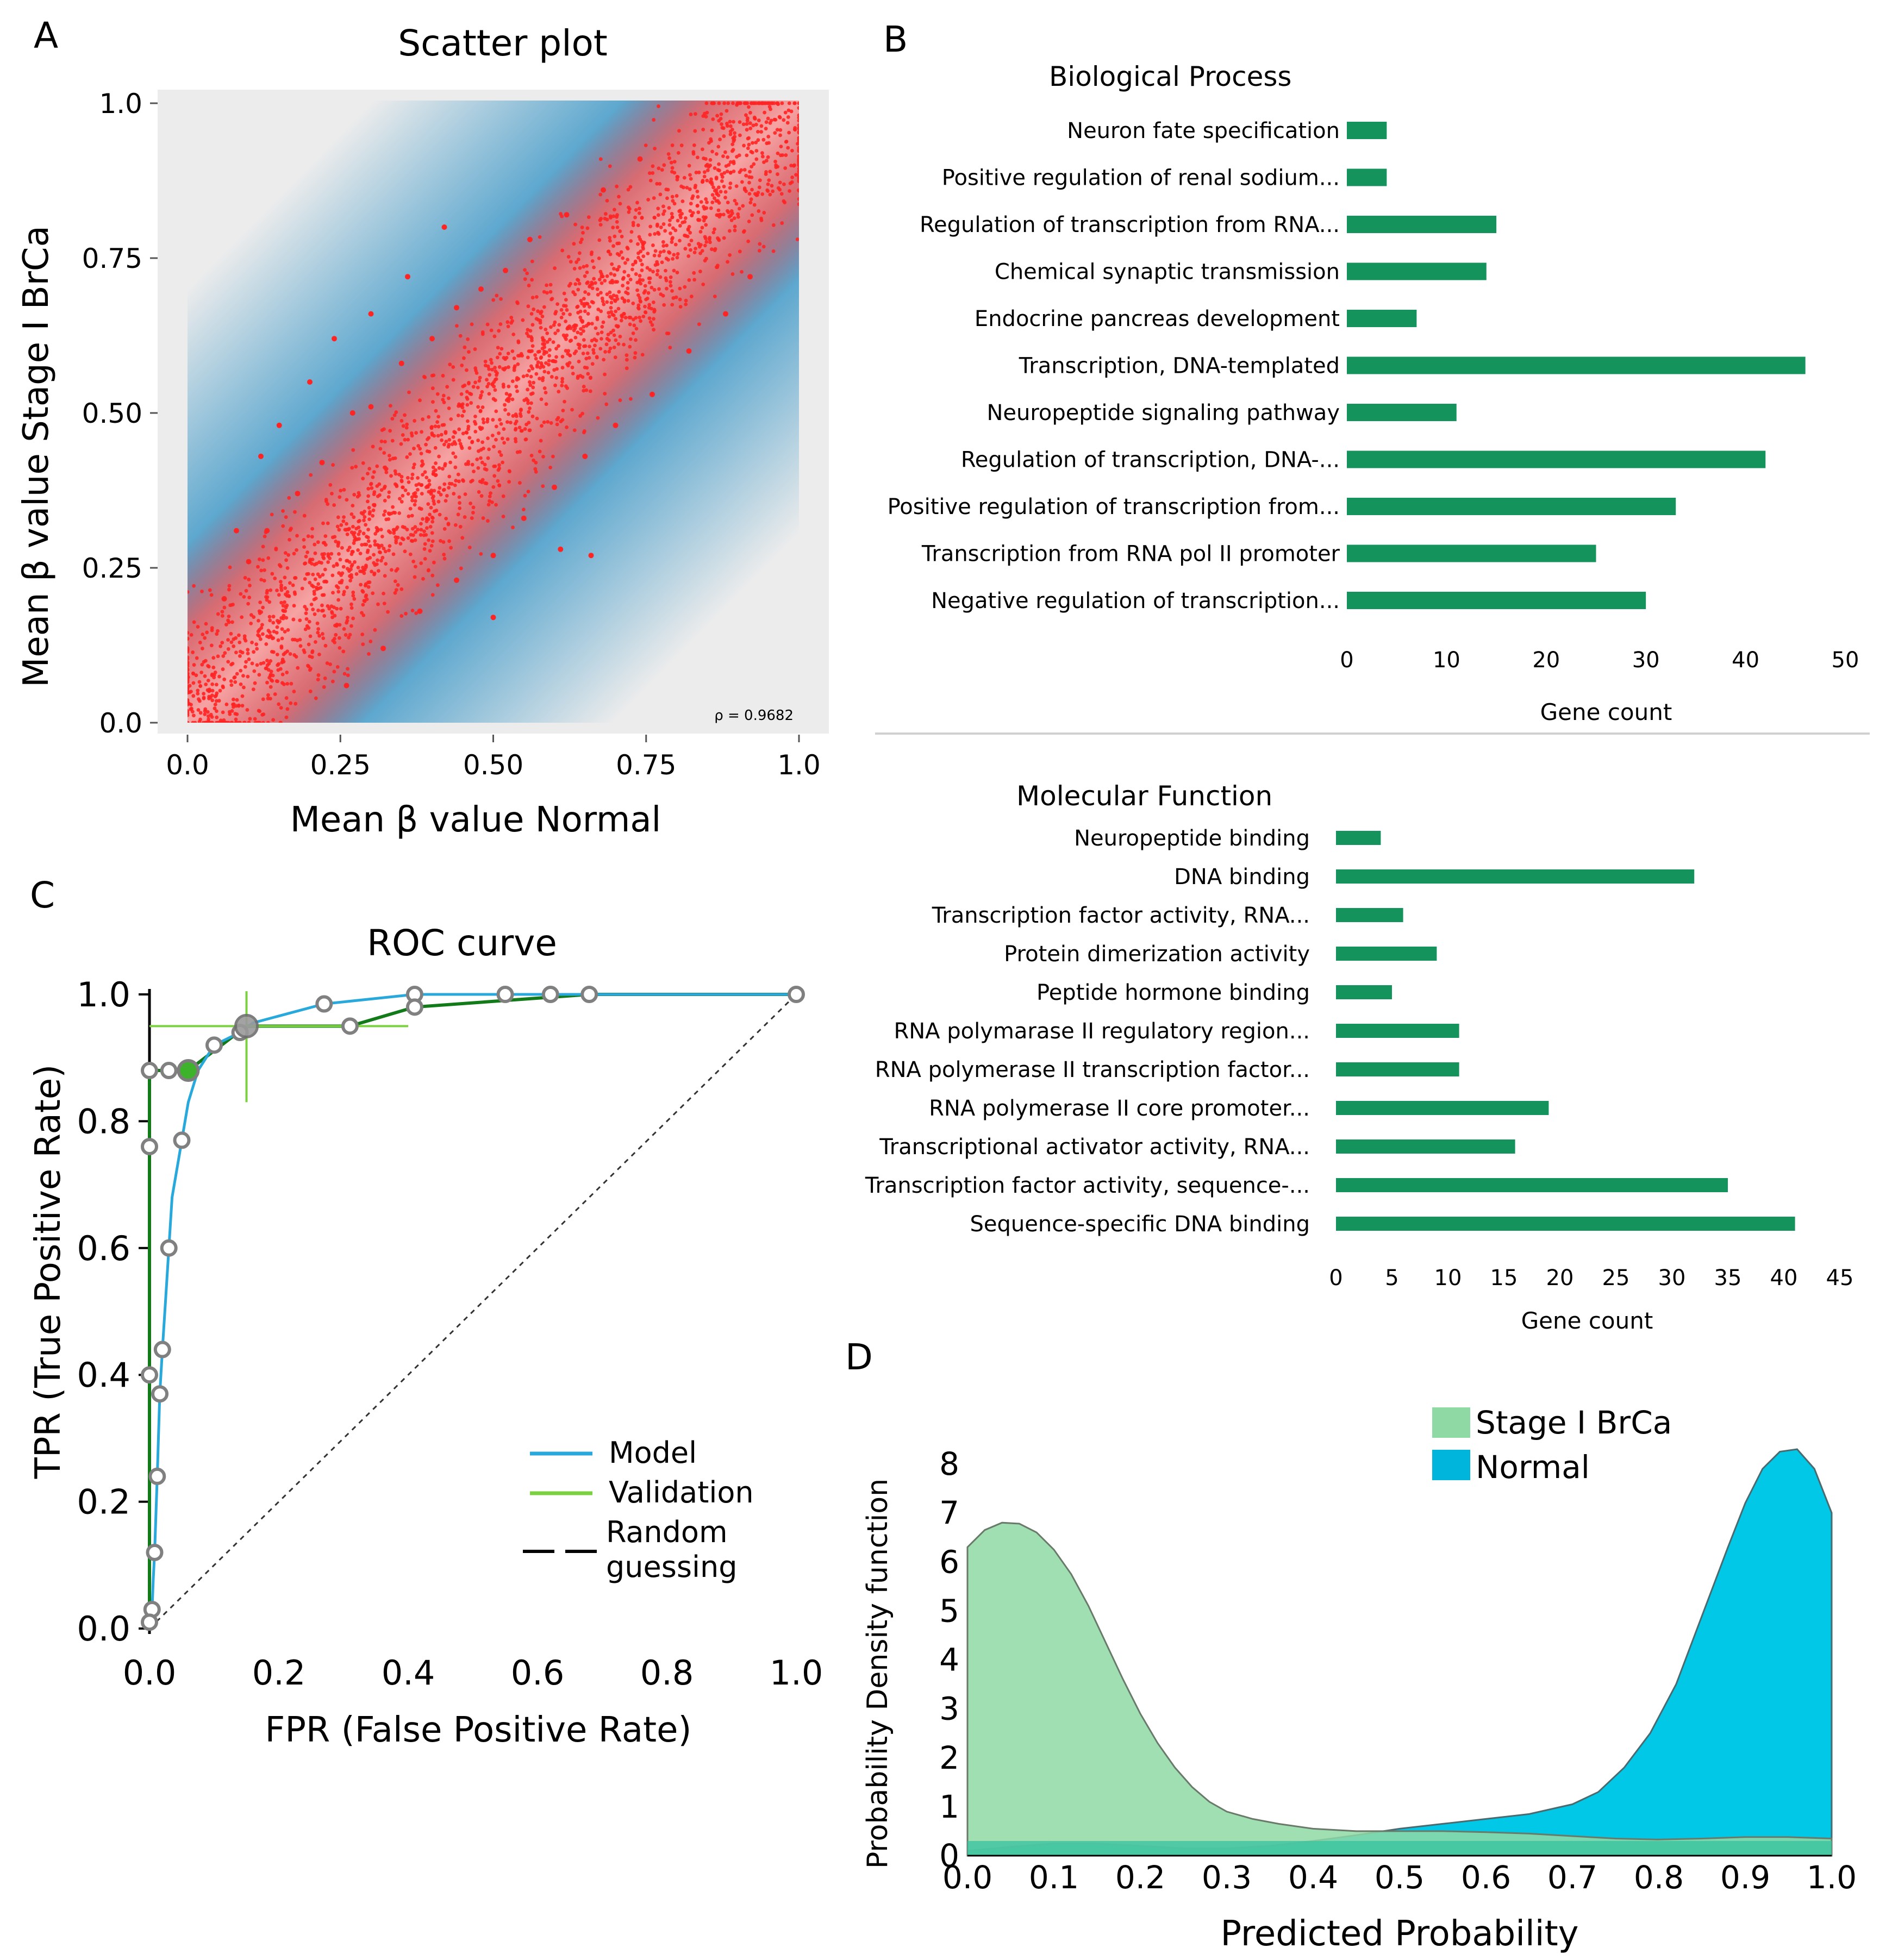  I want to click on legend-guessing-label: guessing, so click(672, 1567).